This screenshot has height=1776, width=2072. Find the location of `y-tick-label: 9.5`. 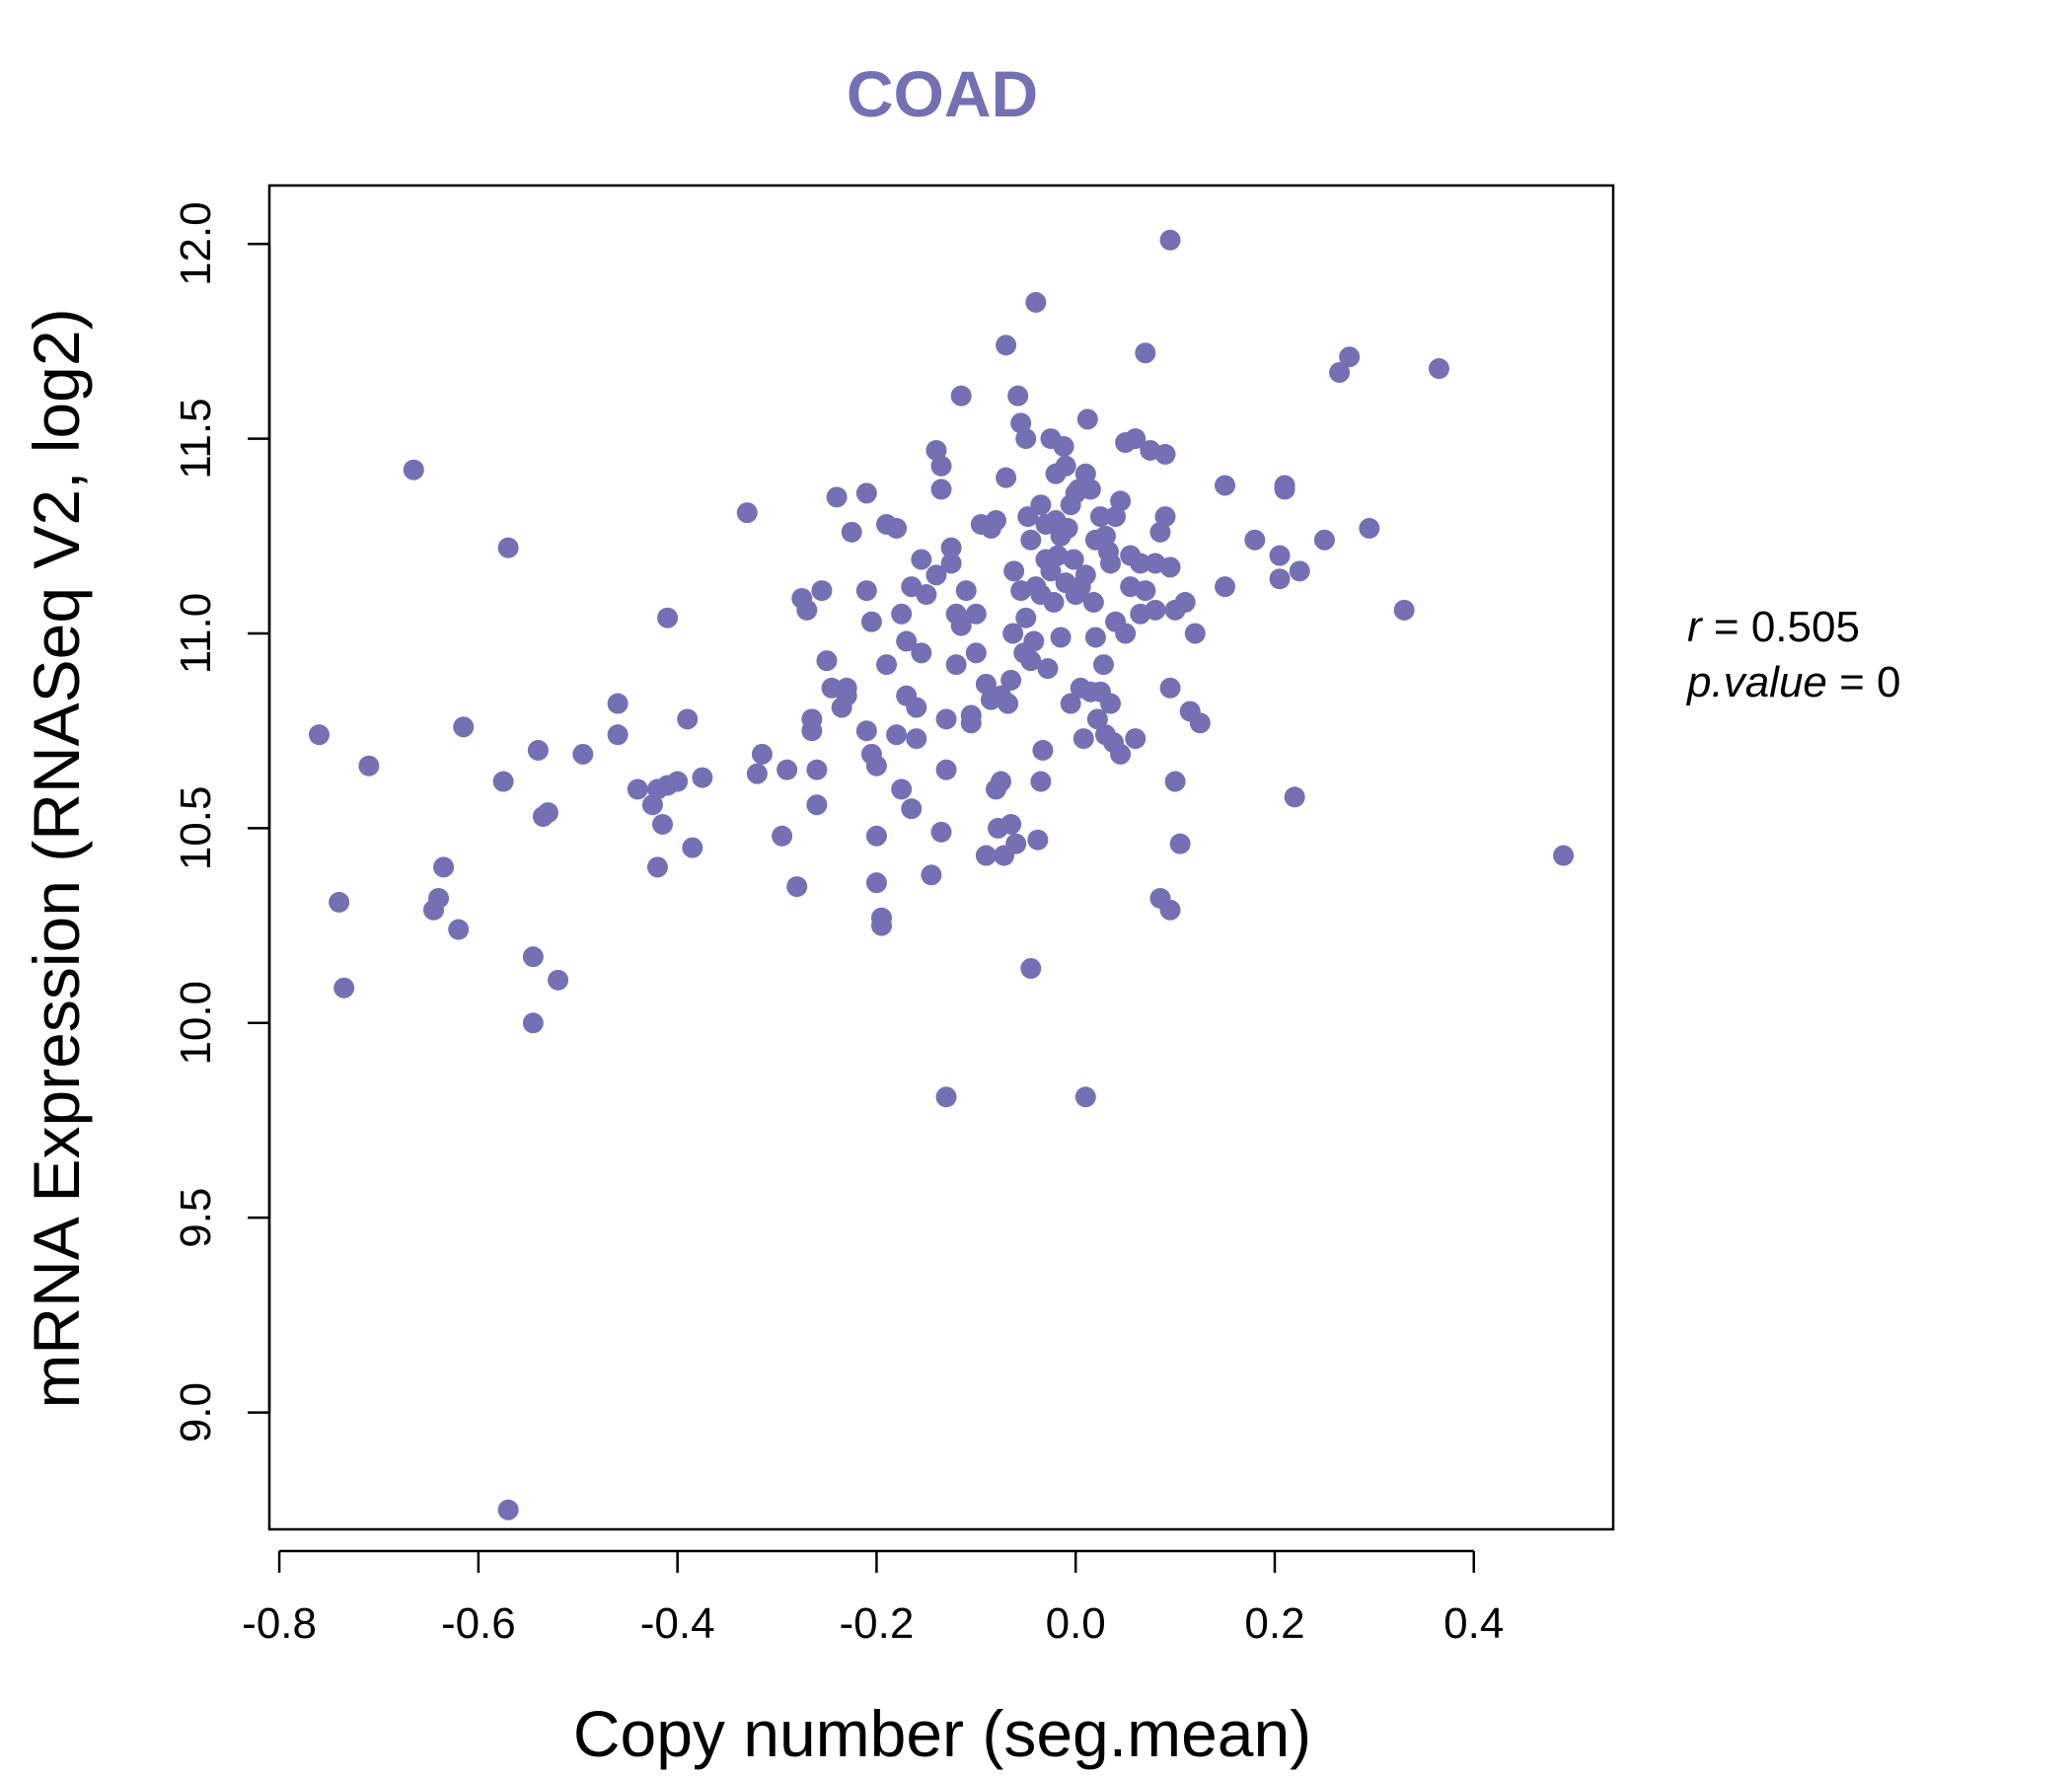

y-tick-label: 9.5 is located at coordinates (196, 1218).